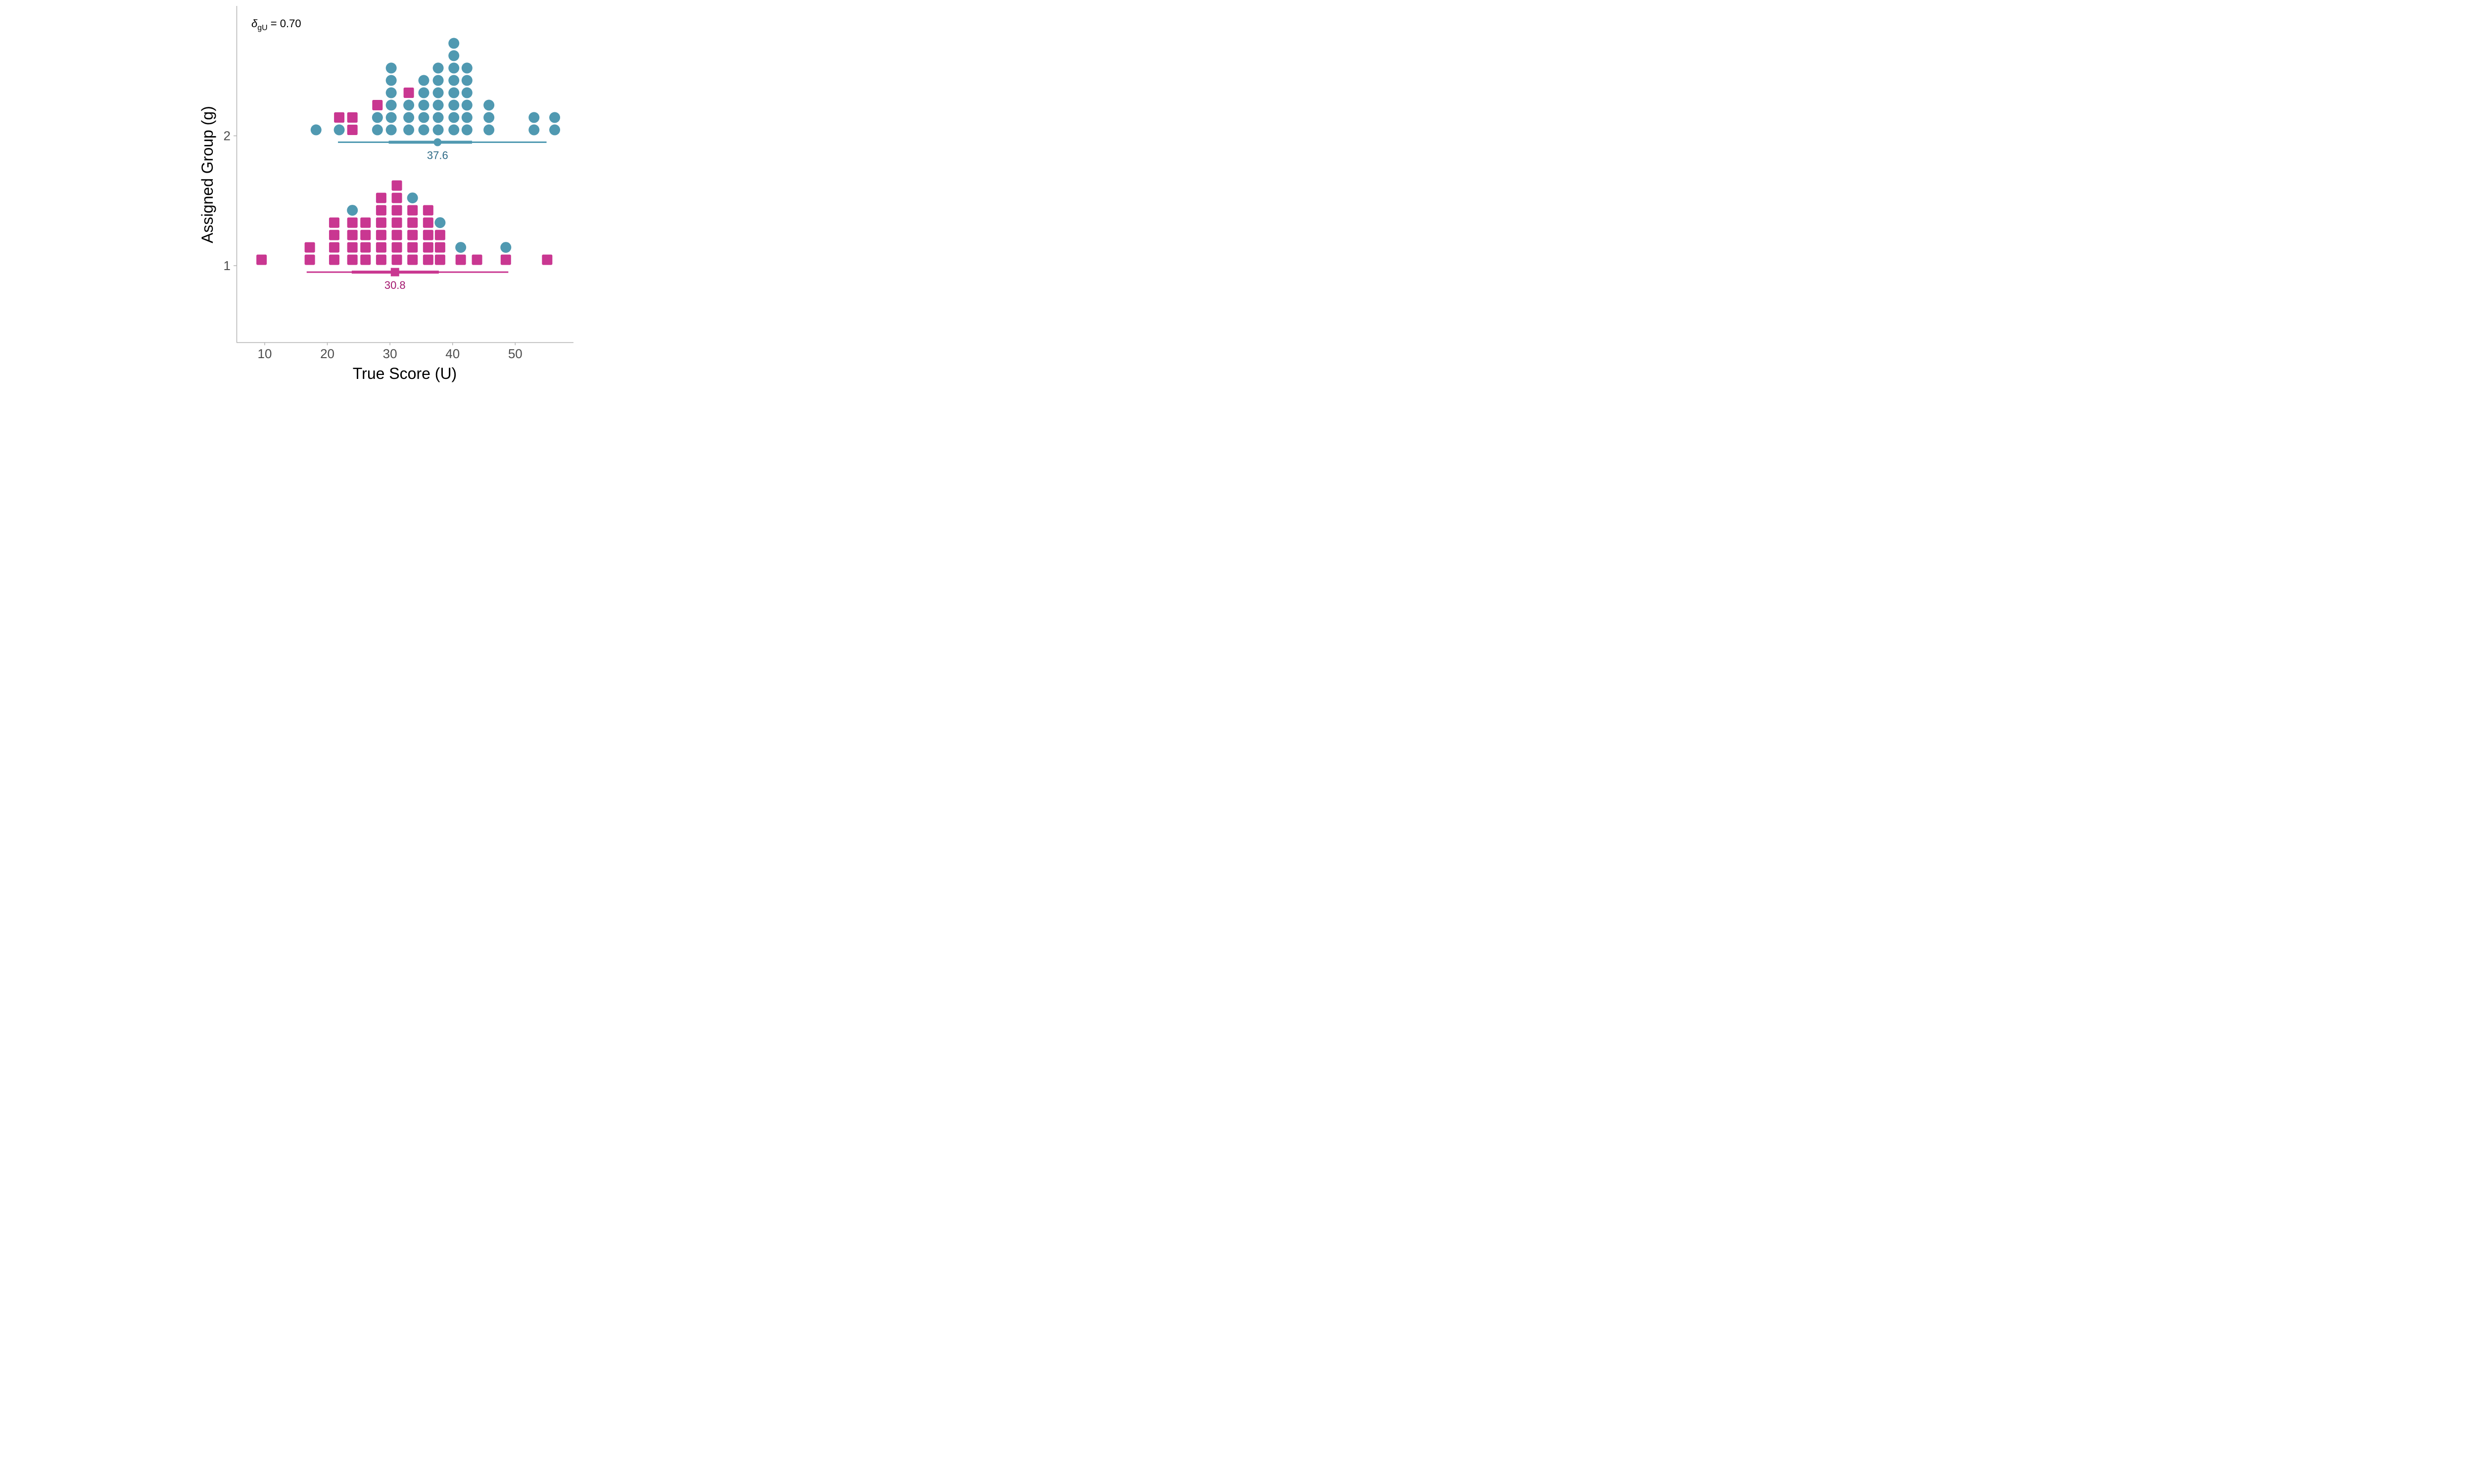 Image resolution: width=2474 pixels, height=1484 pixels. What do you see at coordinates (394, 272) in the screenshot?
I see `group-1-mean-point` at bounding box center [394, 272].